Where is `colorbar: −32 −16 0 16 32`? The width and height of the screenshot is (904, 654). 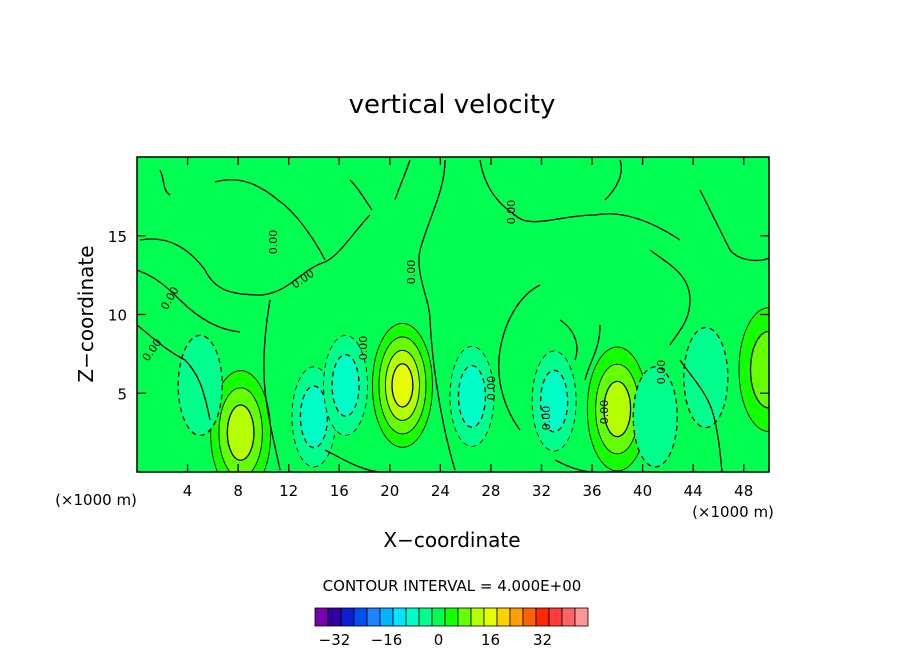
colorbar: −32 −16 0 16 32 is located at coordinates (451, 628).